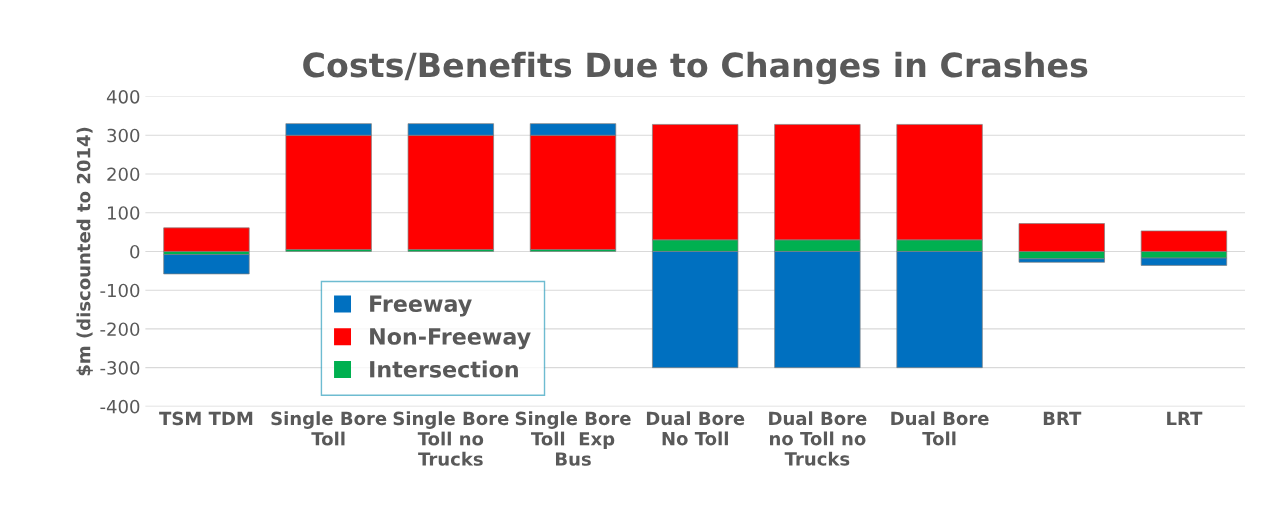  I want to click on y-tick-label: -200, so click(120, 329).